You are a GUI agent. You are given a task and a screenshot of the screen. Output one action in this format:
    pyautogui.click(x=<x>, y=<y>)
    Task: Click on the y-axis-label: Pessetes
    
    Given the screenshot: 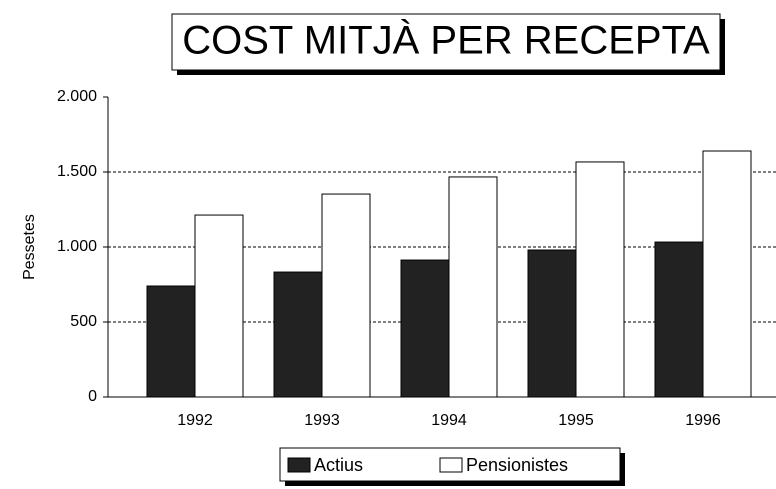 What is the action you would take?
    pyautogui.click(x=29, y=247)
    